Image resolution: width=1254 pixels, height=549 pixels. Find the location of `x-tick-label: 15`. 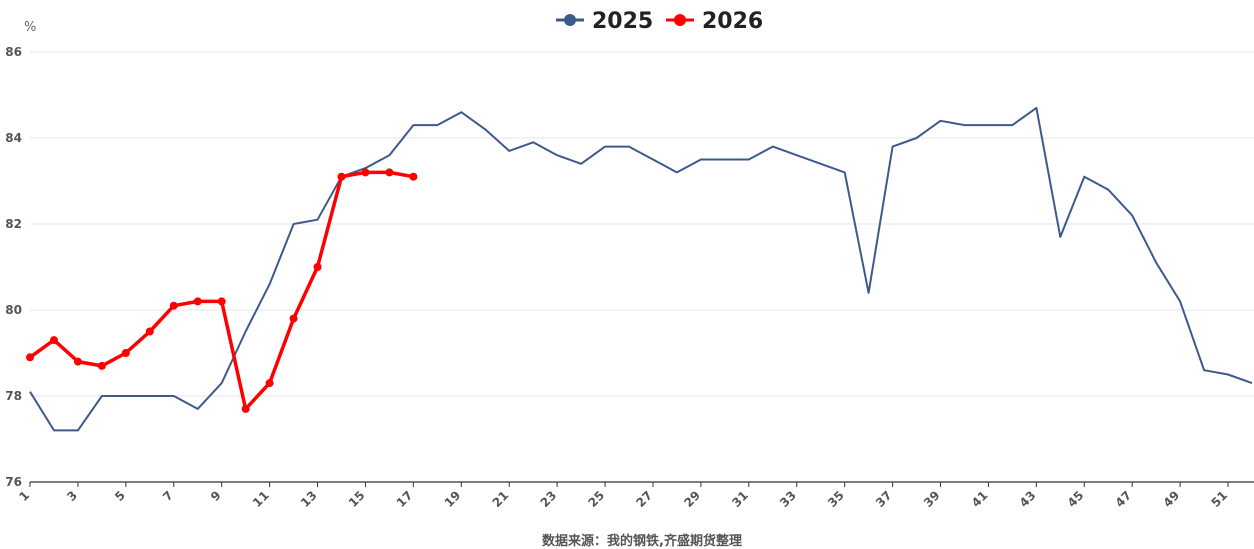

x-tick-label: 15 is located at coordinates (357, 499).